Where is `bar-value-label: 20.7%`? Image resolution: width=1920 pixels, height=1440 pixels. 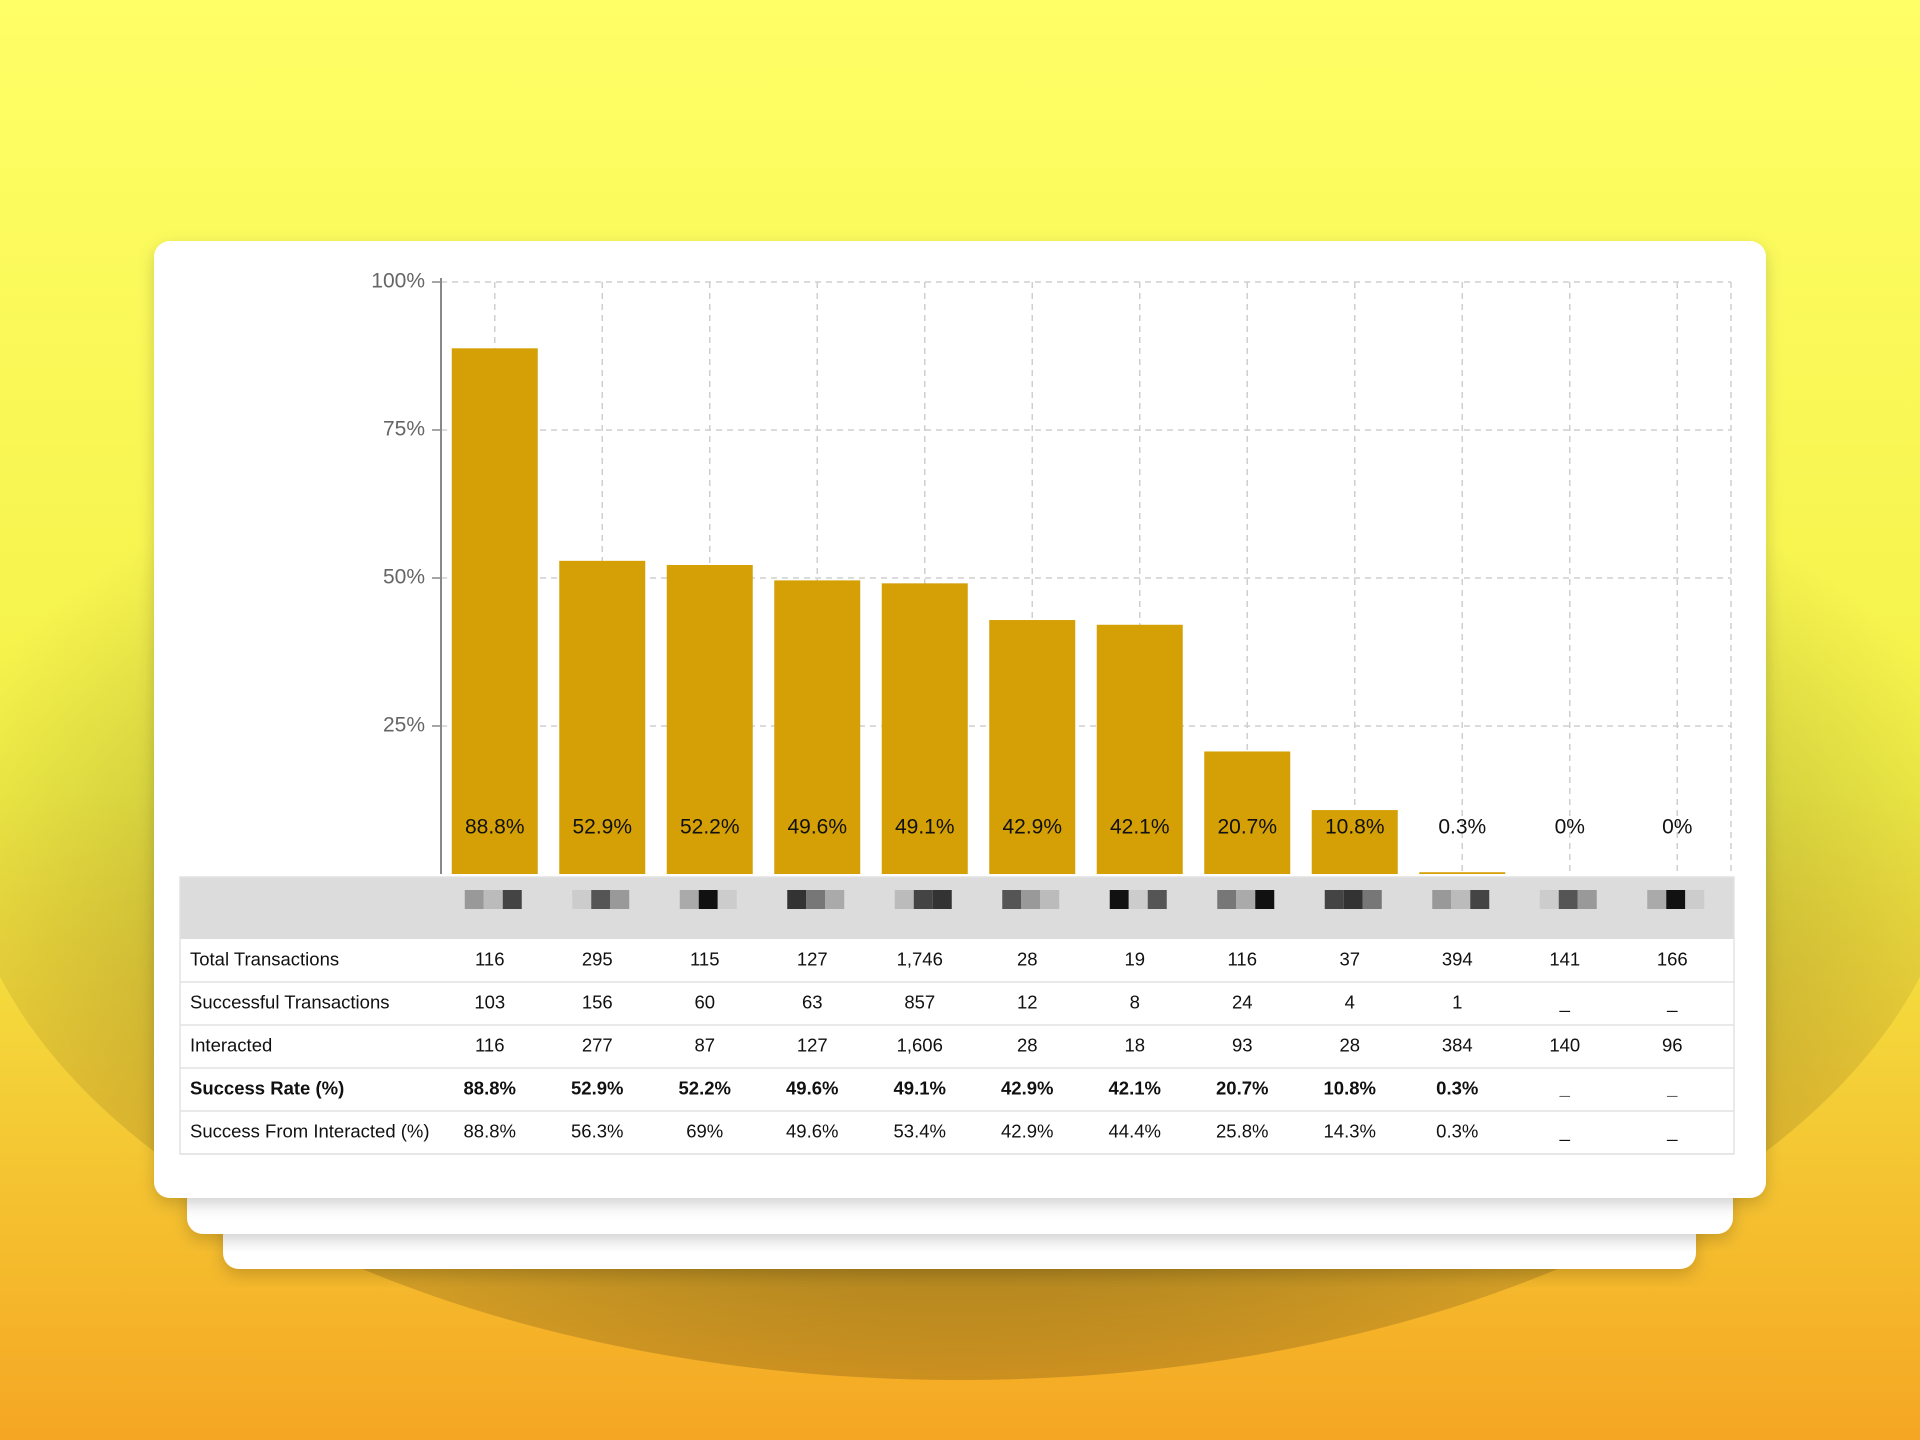 bar-value-label: 20.7% is located at coordinates (1247, 827).